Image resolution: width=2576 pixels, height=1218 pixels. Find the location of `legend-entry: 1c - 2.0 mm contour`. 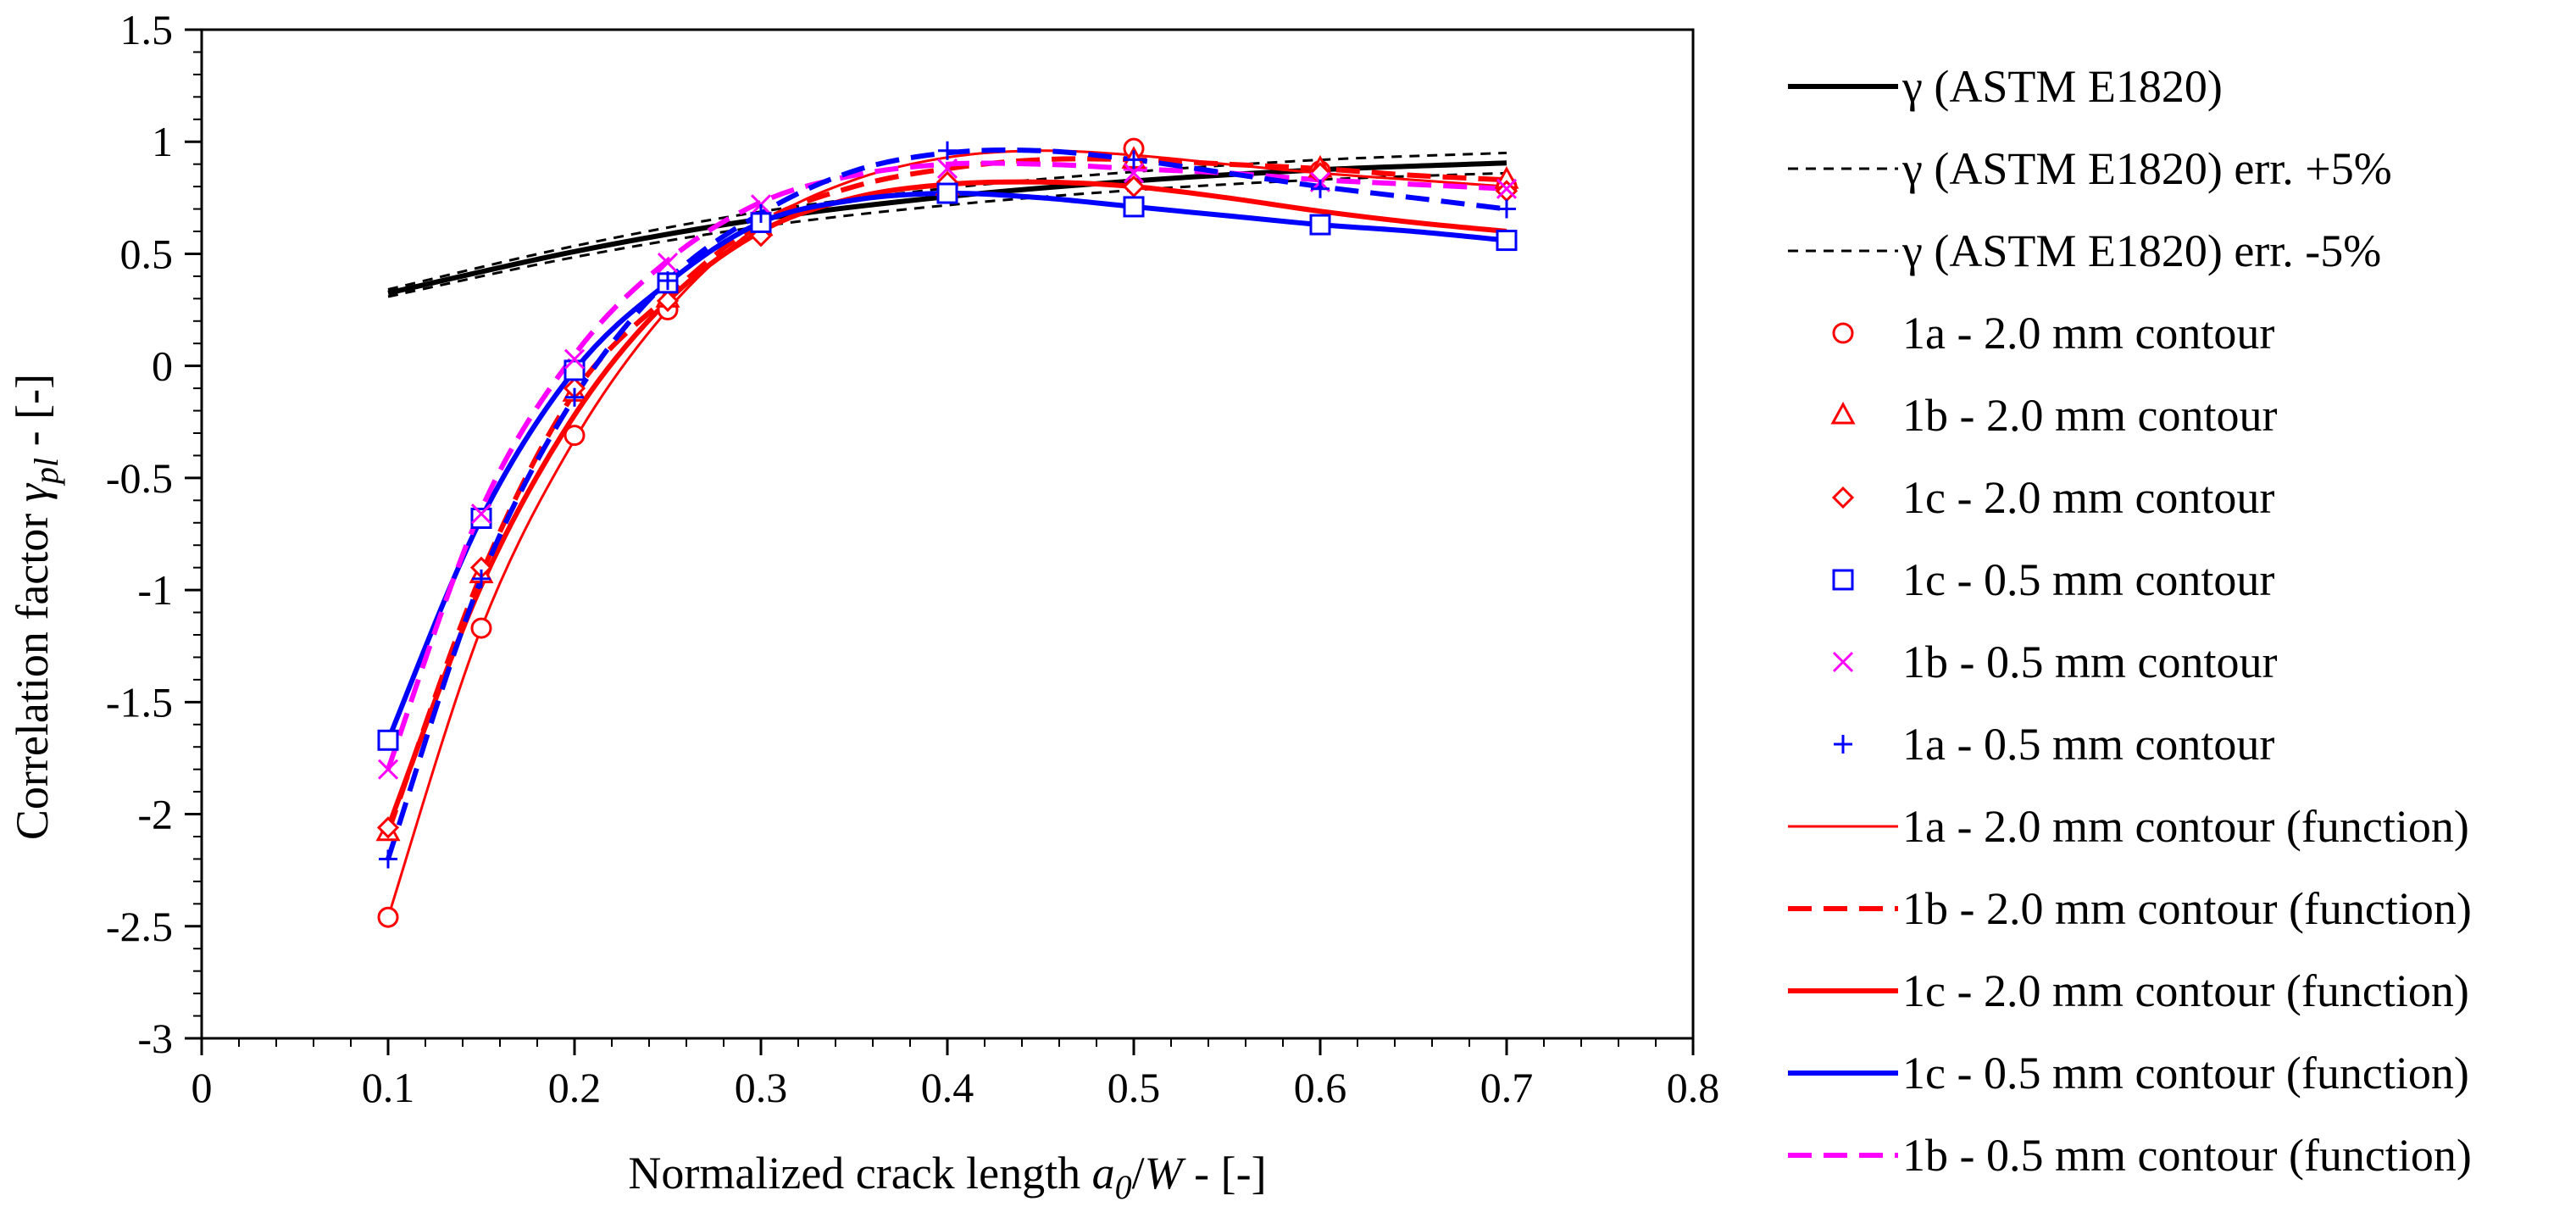

legend-entry: 1c - 2.0 mm contour is located at coordinates (2052, 497).